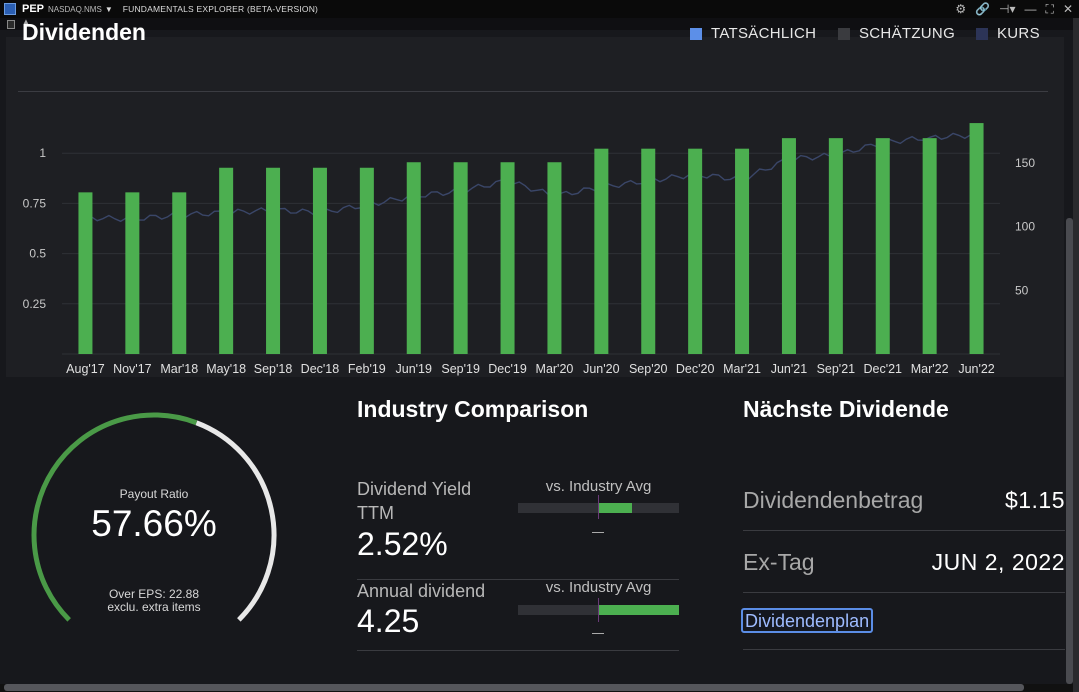 The image size is (1079, 692). I want to click on ex-date-value: JUN 2, 2022, so click(998, 562).